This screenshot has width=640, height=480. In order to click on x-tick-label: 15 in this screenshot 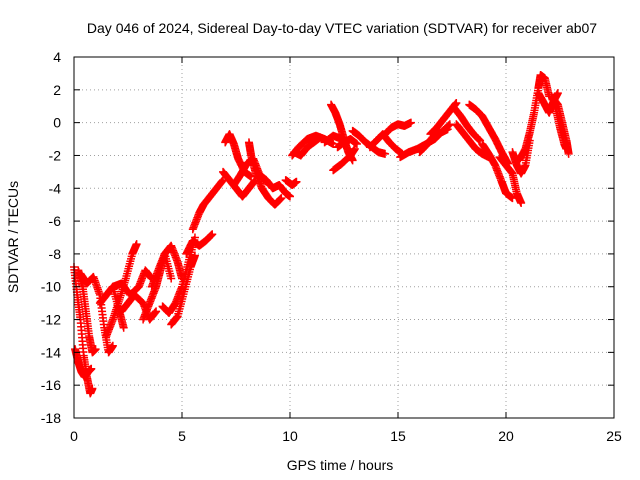, I will do `click(398, 436)`.